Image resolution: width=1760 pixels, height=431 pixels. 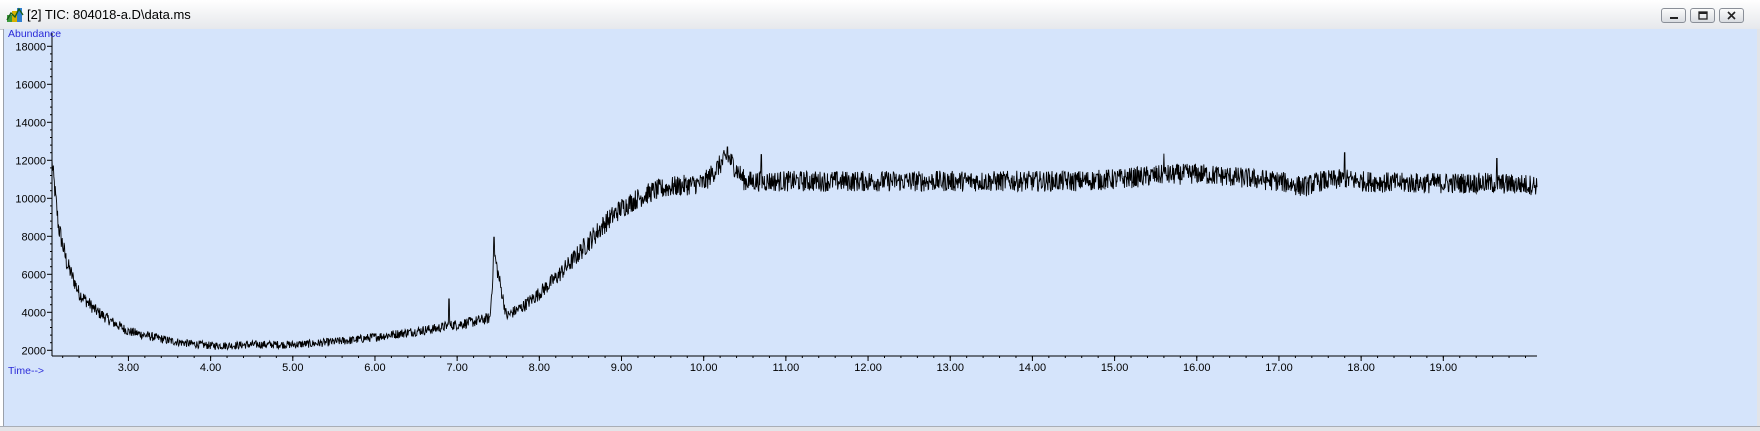 I want to click on x-tick-label: 3.00, so click(x=128, y=368).